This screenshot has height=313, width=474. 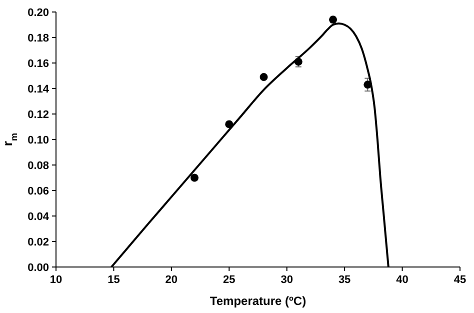 What do you see at coordinates (38, 38) in the screenshot?
I see `y-tick-label: 0.18` at bounding box center [38, 38].